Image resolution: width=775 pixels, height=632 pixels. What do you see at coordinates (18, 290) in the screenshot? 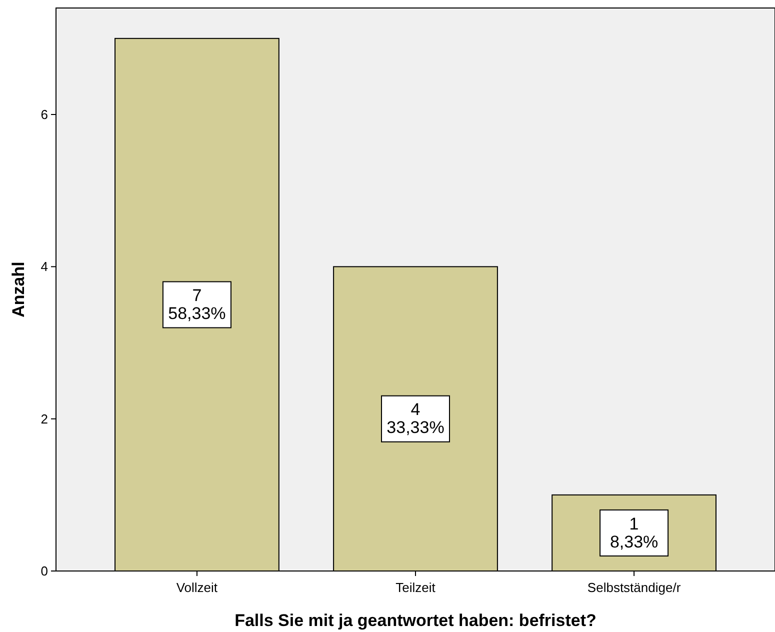
I see `y-axis-title: Anzahl` at bounding box center [18, 290].